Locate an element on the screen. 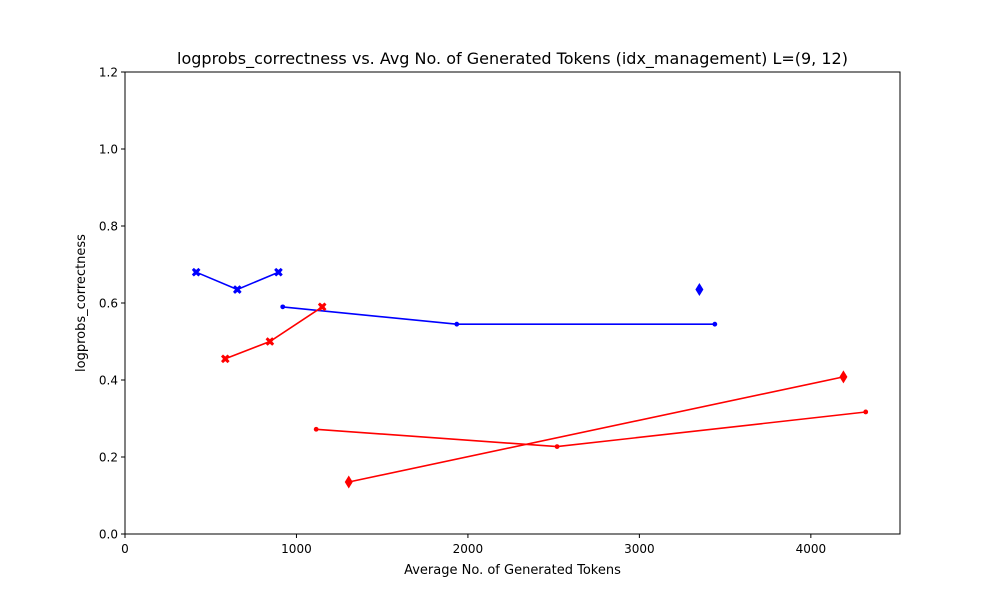 The height and width of the screenshot is (600, 1000). x-tick-label: 4000 is located at coordinates (811, 549).